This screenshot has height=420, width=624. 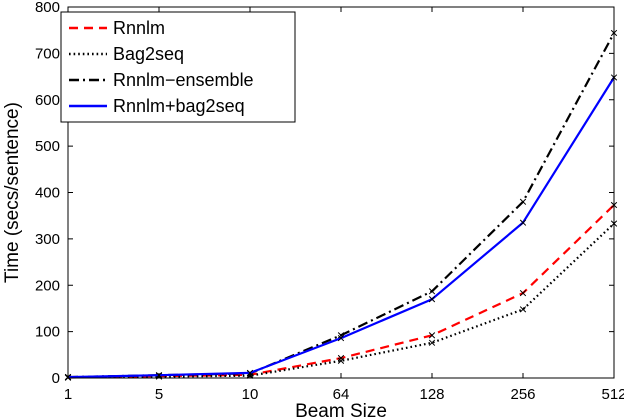 I want to click on y-tick-label: 300, so click(x=47, y=239).